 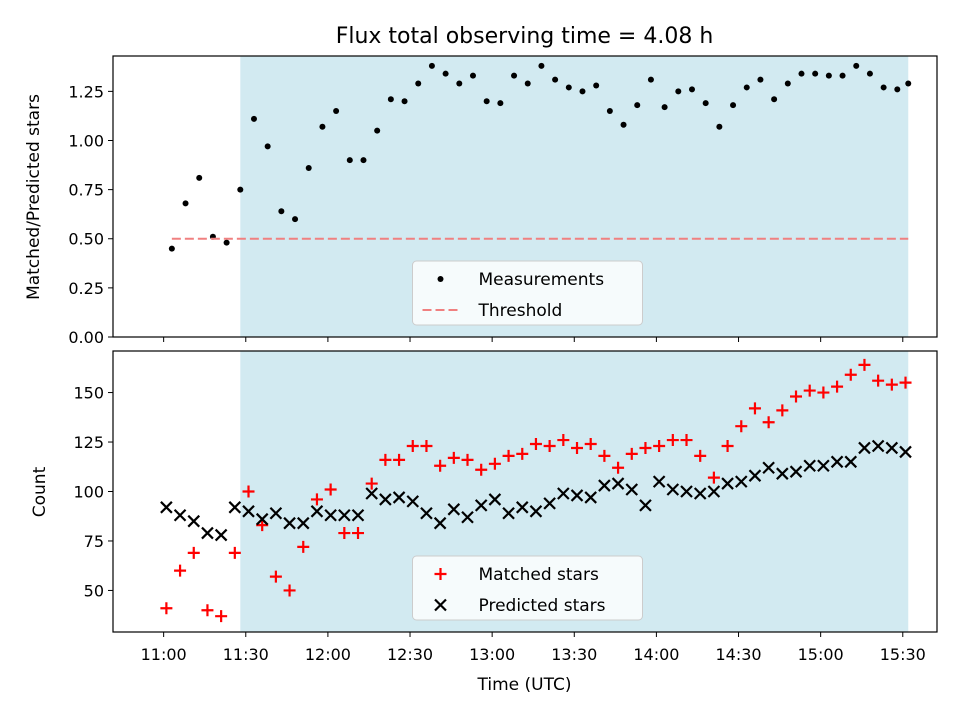 I want to click on top-y-tick-label: 1.25, so click(x=86, y=91).